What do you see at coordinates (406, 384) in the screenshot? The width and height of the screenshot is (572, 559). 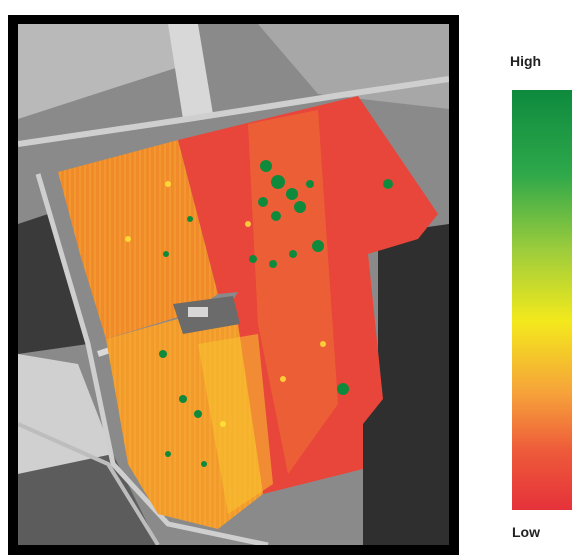 I see `field-dark-right` at bounding box center [406, 384].